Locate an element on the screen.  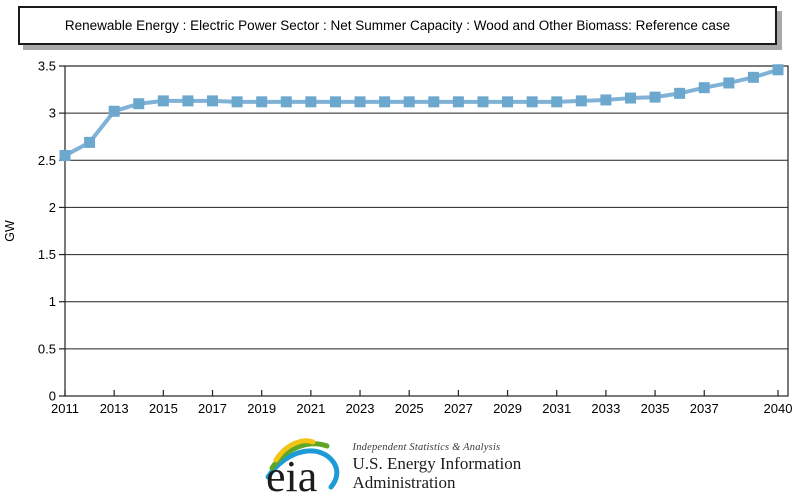
y-tick-label: 0 is located at coordinates (52, 396).